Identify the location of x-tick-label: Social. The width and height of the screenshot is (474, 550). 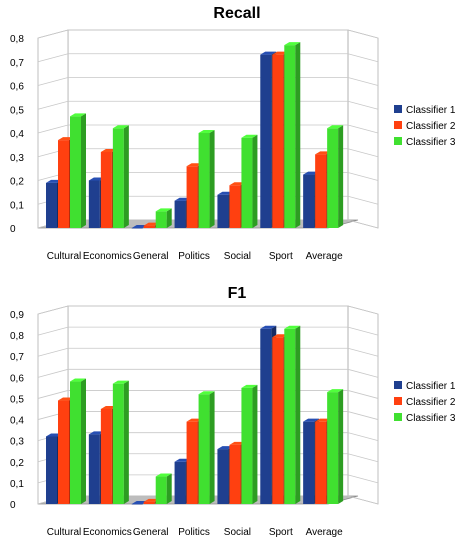
(237, 532).